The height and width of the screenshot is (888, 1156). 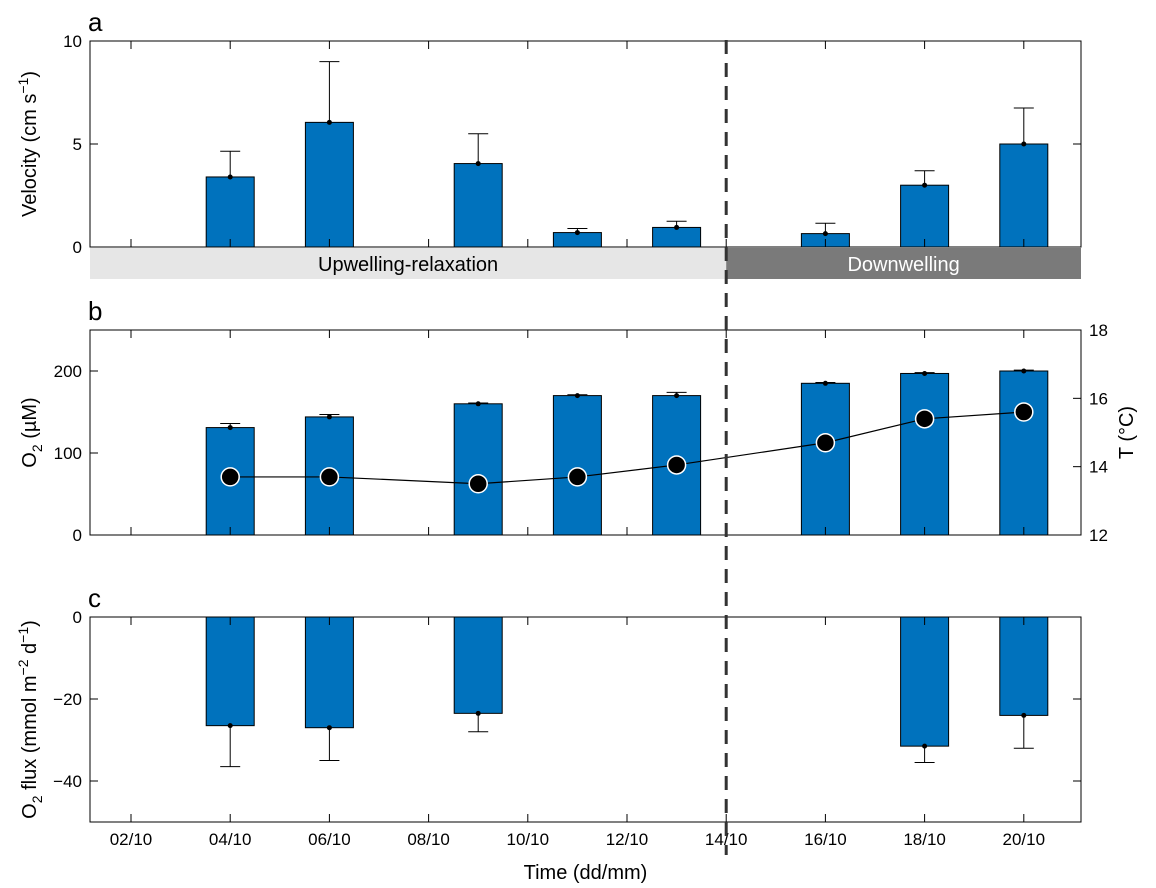 I want to click on regime-label-upwelling: Upwelling-relaxation, so click(x=408, y=265).